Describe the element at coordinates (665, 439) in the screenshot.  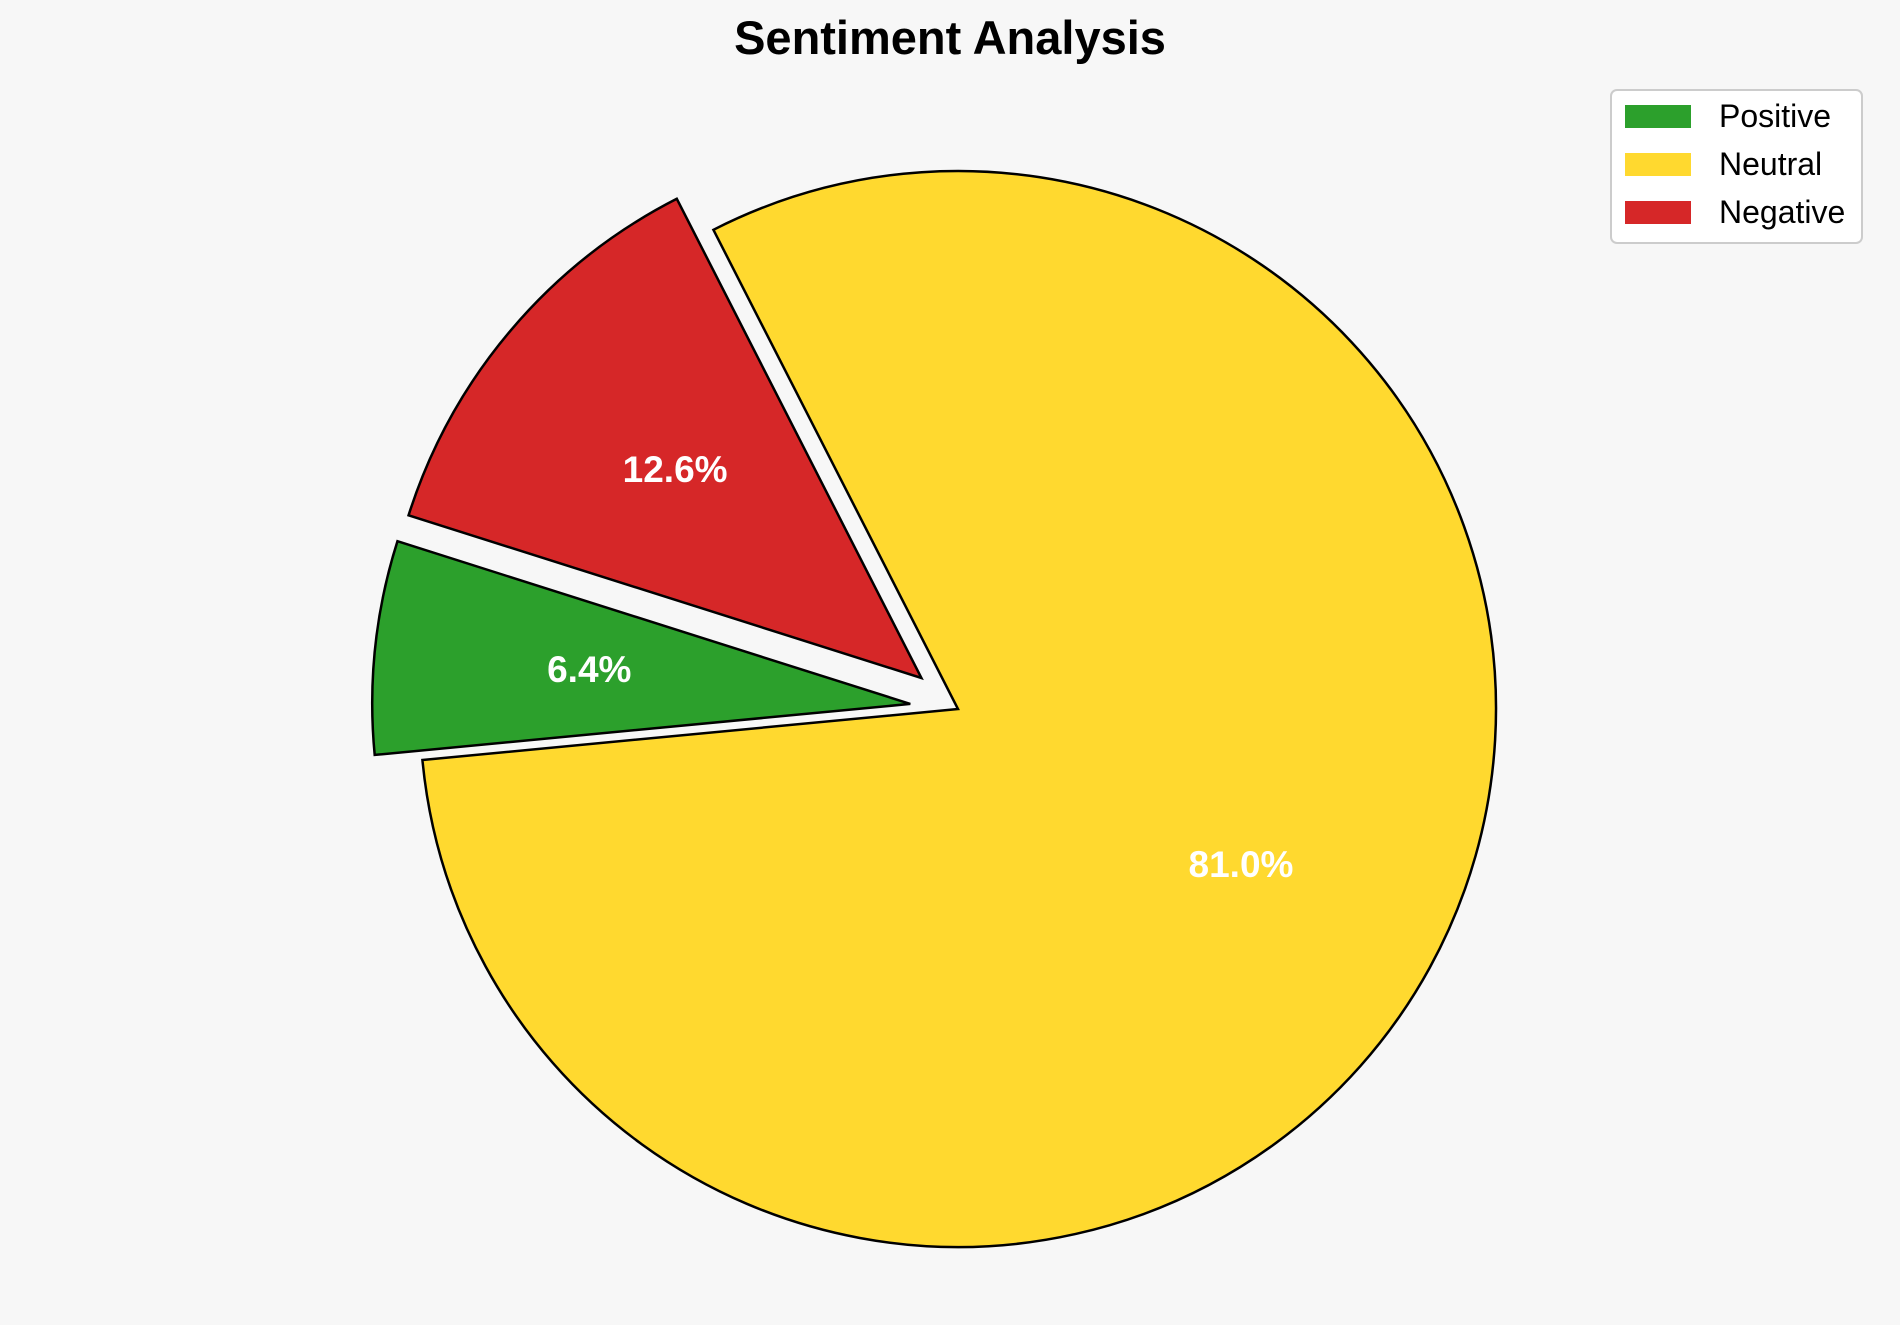
I see `pie-slice-negative` at that location.